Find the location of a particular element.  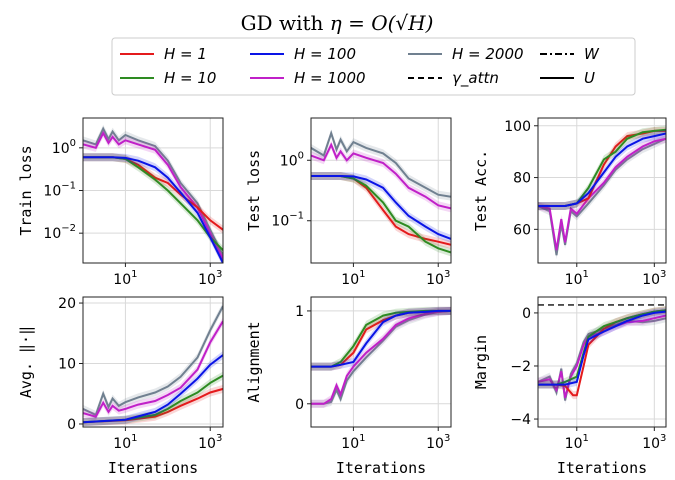

legend-entry: W is located at coordinates (570, 54).